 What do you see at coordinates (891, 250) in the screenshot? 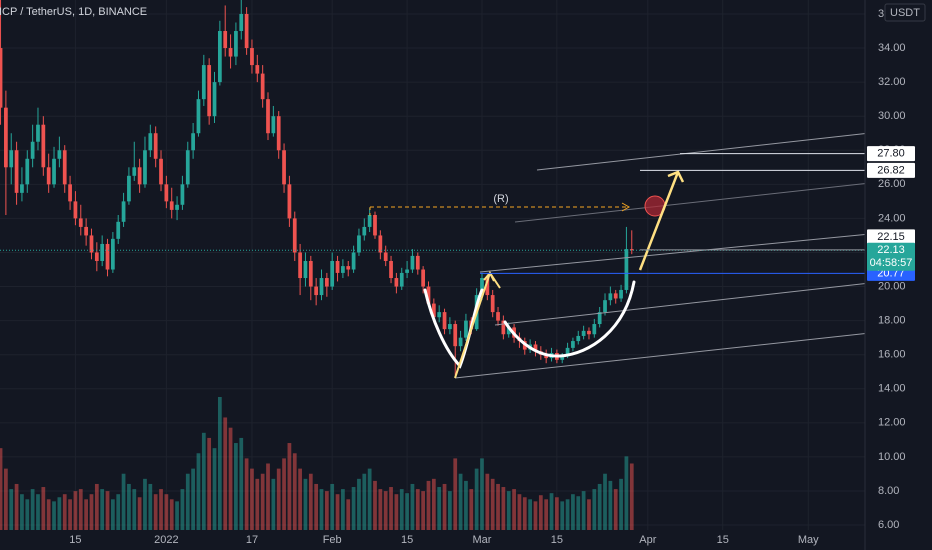
I see `last-price-label: 22.13` at bounding box center [891, 250].